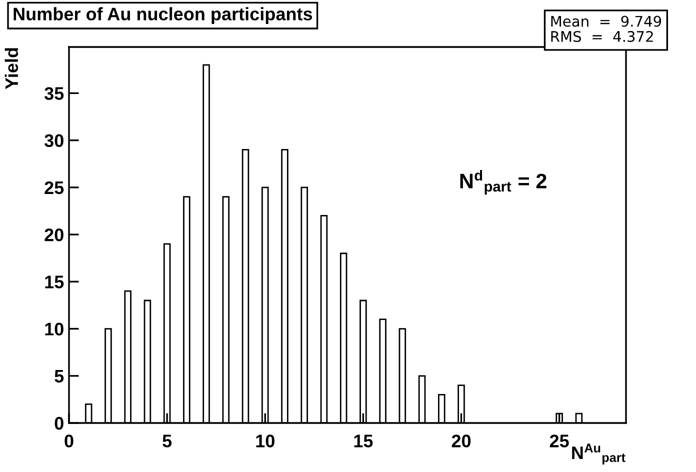  What do you see at coordinates (602, 36) in the screenshot?
I see `text: RMS = 4.372` at bounding box center [602, 36].